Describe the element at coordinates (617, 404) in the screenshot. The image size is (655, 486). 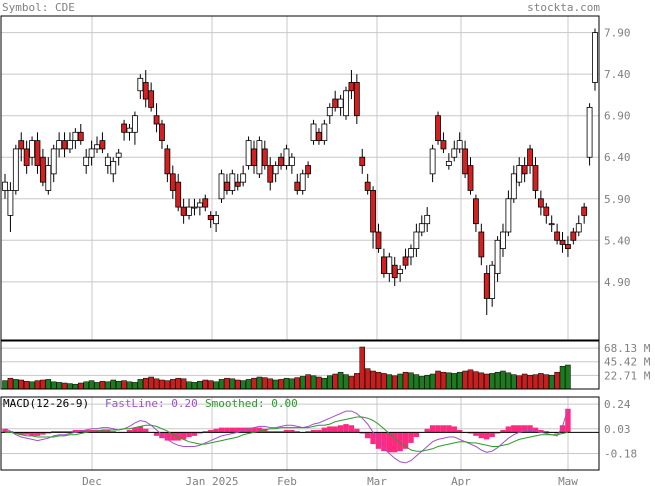
I see `macd-tick-label: 0.24` at that location.